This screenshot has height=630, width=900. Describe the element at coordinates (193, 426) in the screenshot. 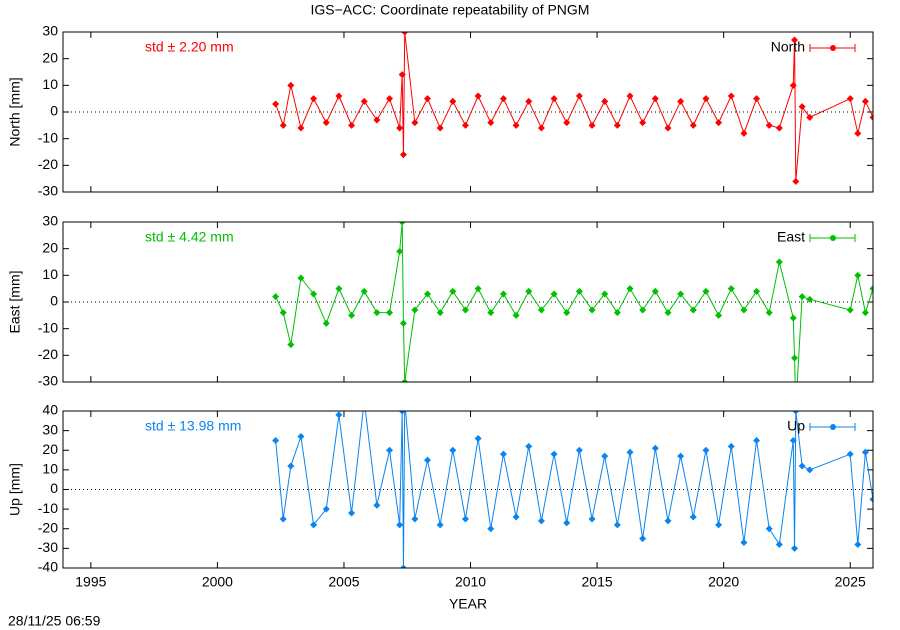

I see `annotation: std ± 13.98 mm` at that location.